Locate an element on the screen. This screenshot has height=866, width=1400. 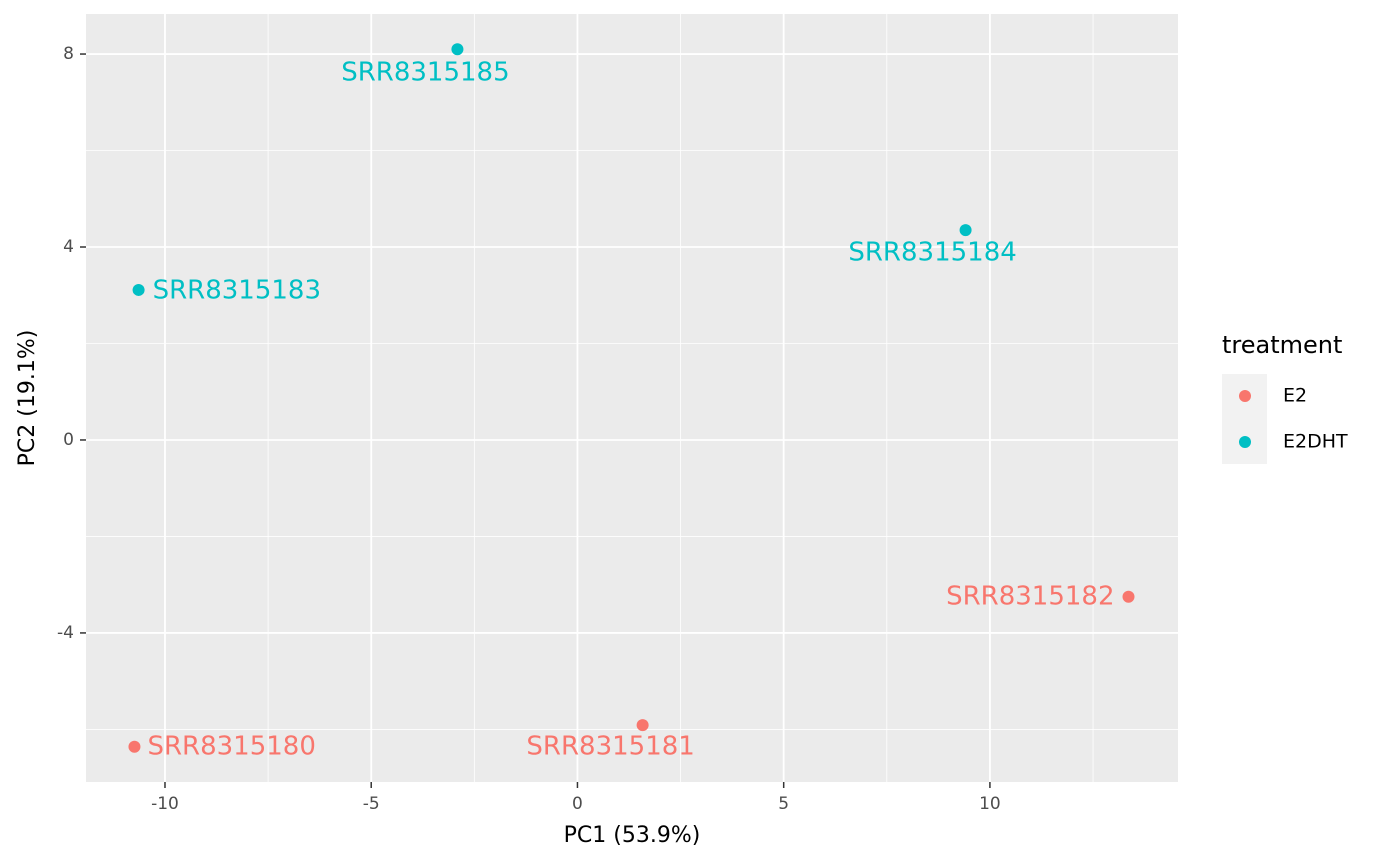
point-label: SRR8315185 is located at coordinates (425, 73).